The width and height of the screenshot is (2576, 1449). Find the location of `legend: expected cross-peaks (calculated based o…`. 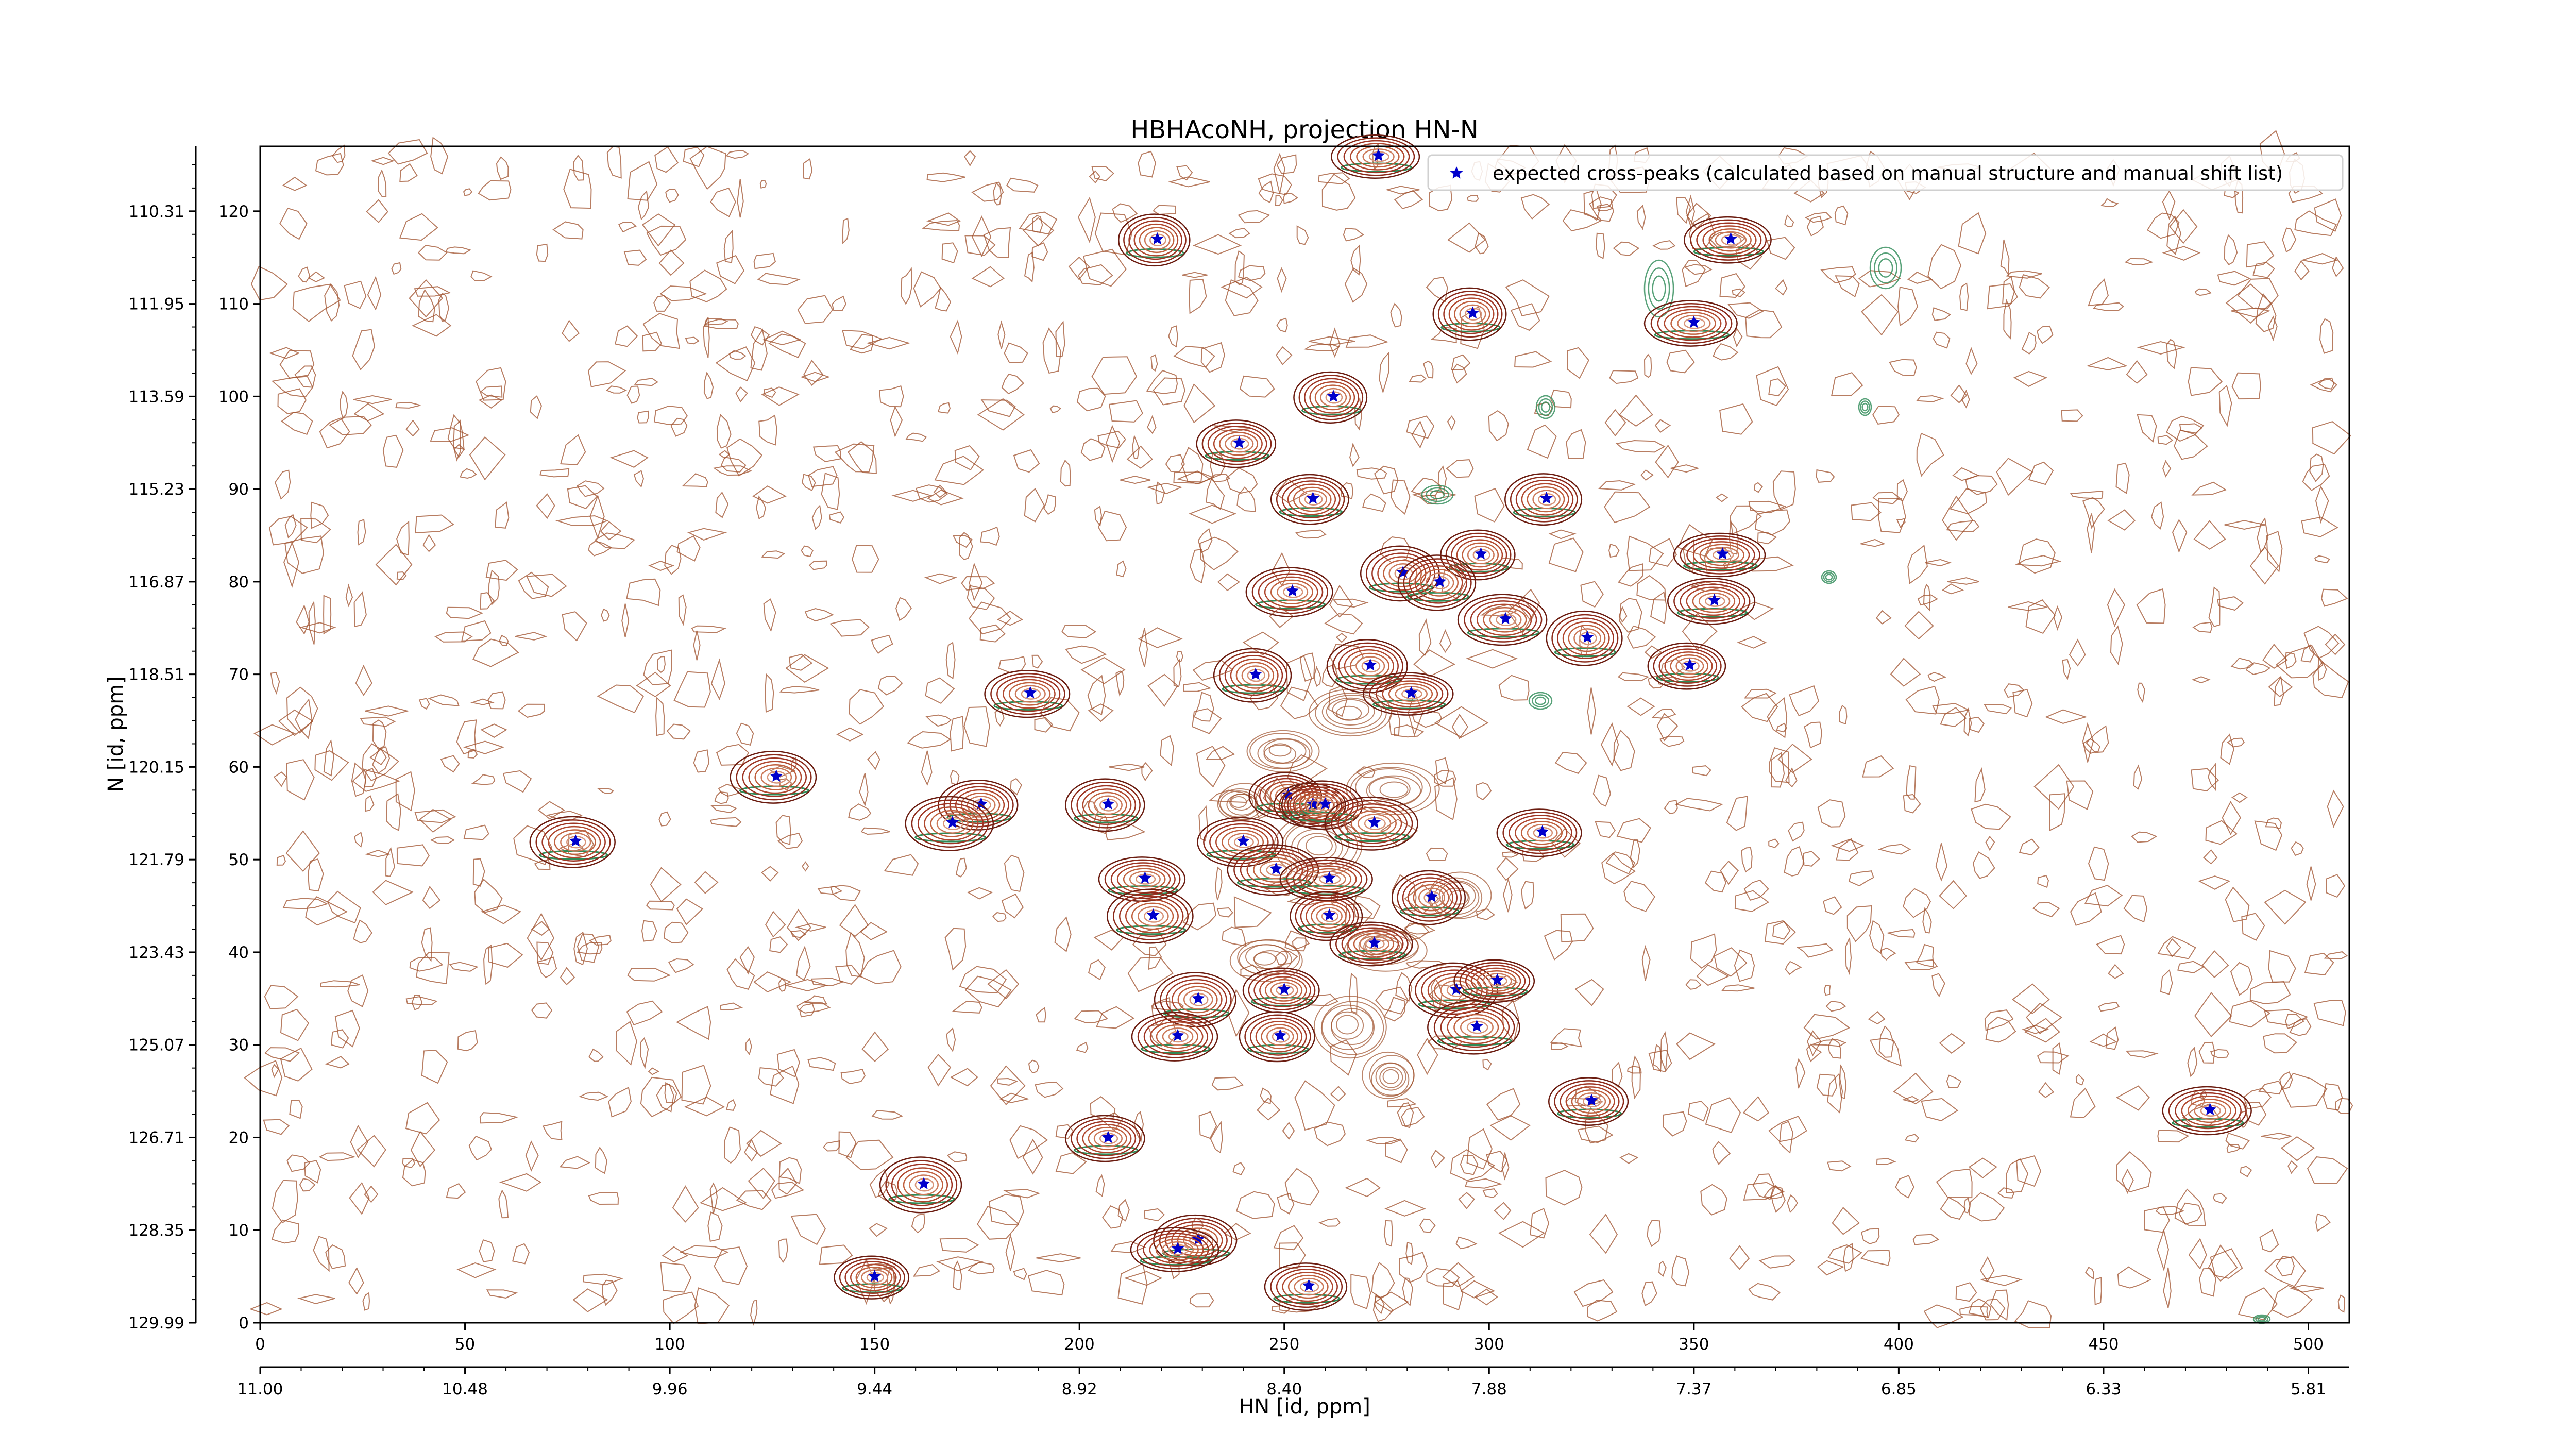

legend: expected cross-peaks (calculated based o… is located at coordinates (1885, 172).